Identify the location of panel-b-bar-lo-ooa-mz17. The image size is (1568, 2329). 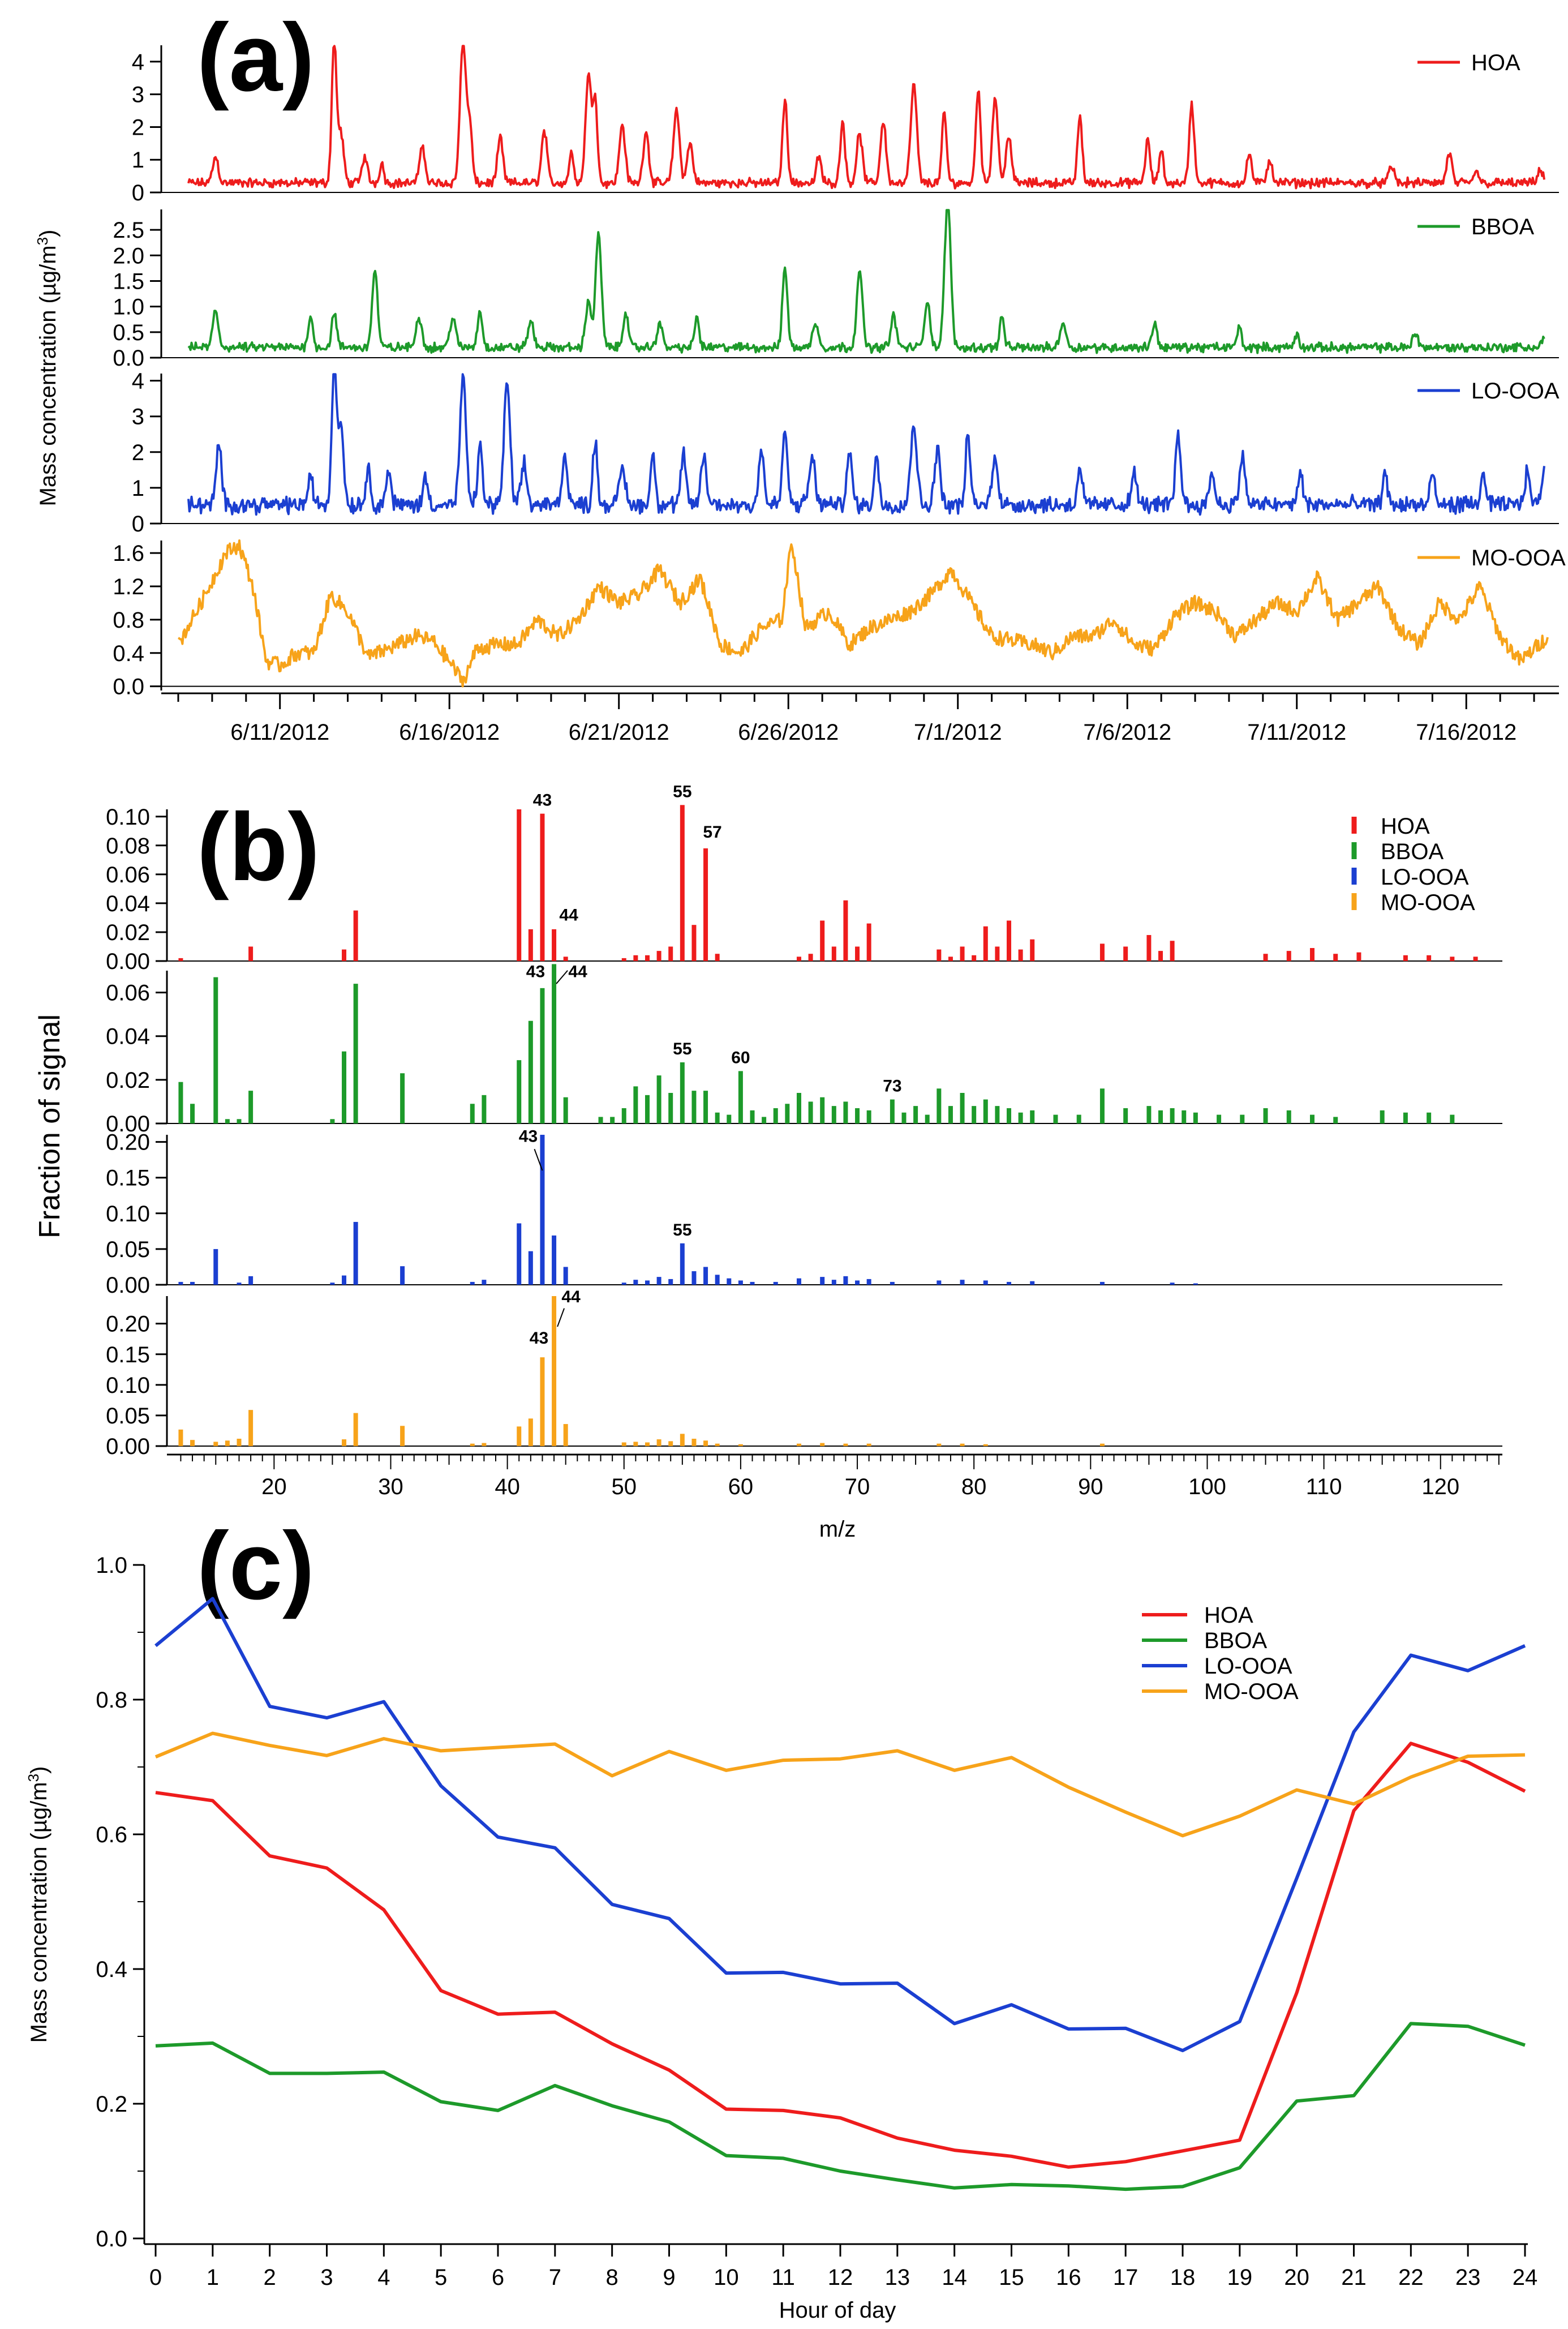
(240, 1284).